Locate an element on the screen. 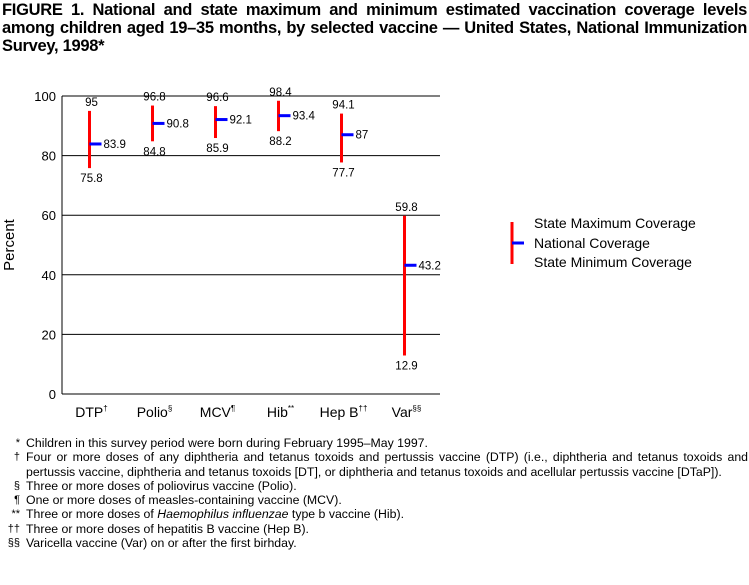 The image size is (749, 585). min-label: 84.8 is located at coordinates (154, 152).